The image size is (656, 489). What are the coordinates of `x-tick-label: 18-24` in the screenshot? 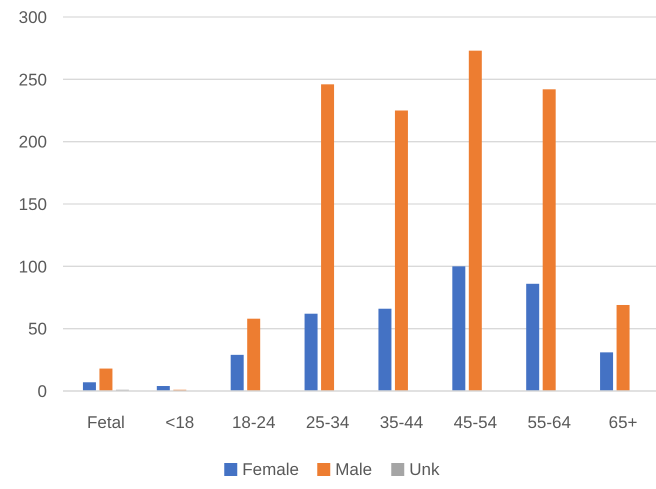 It's located at (254, 422).